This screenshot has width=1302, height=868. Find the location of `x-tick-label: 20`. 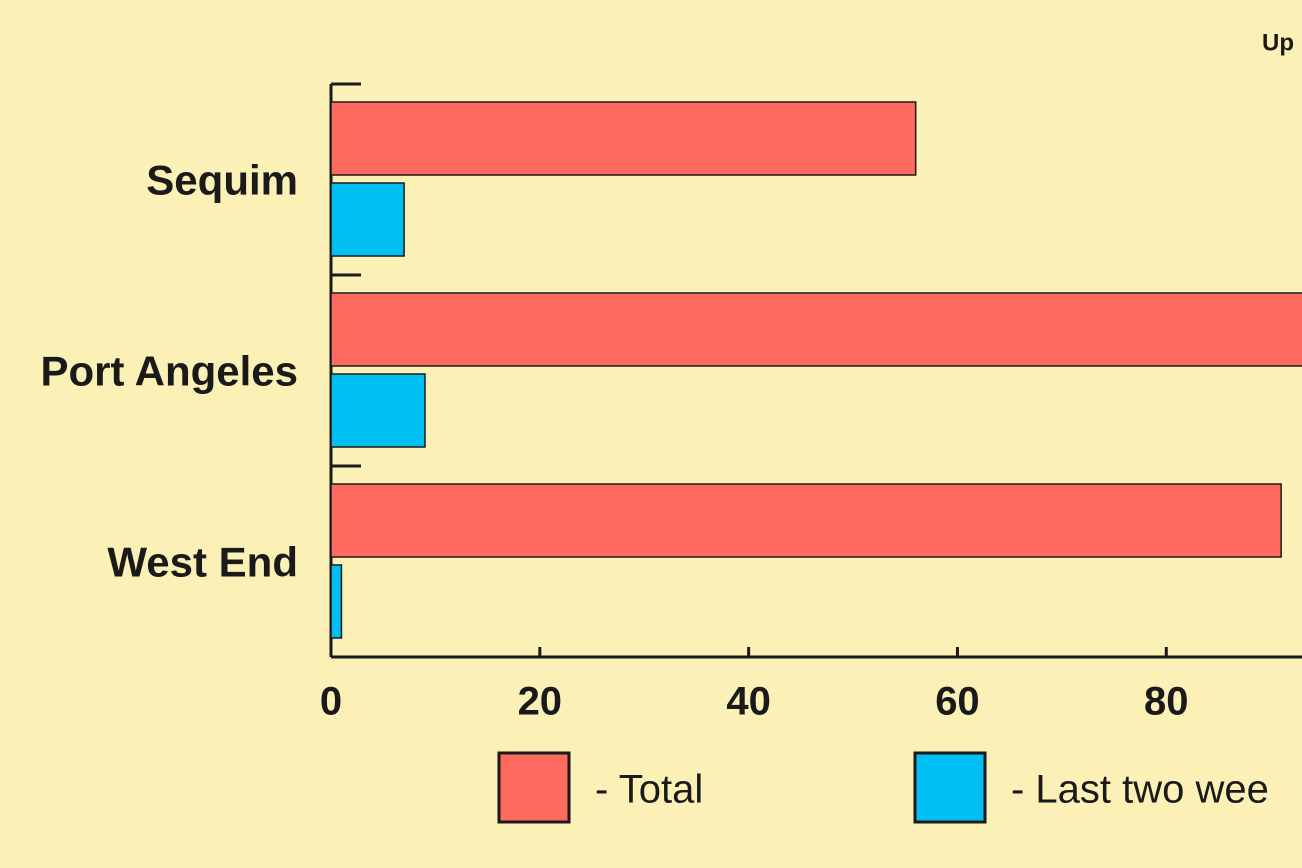

x-tick-label: 20 is located at coordinates (540, 702).